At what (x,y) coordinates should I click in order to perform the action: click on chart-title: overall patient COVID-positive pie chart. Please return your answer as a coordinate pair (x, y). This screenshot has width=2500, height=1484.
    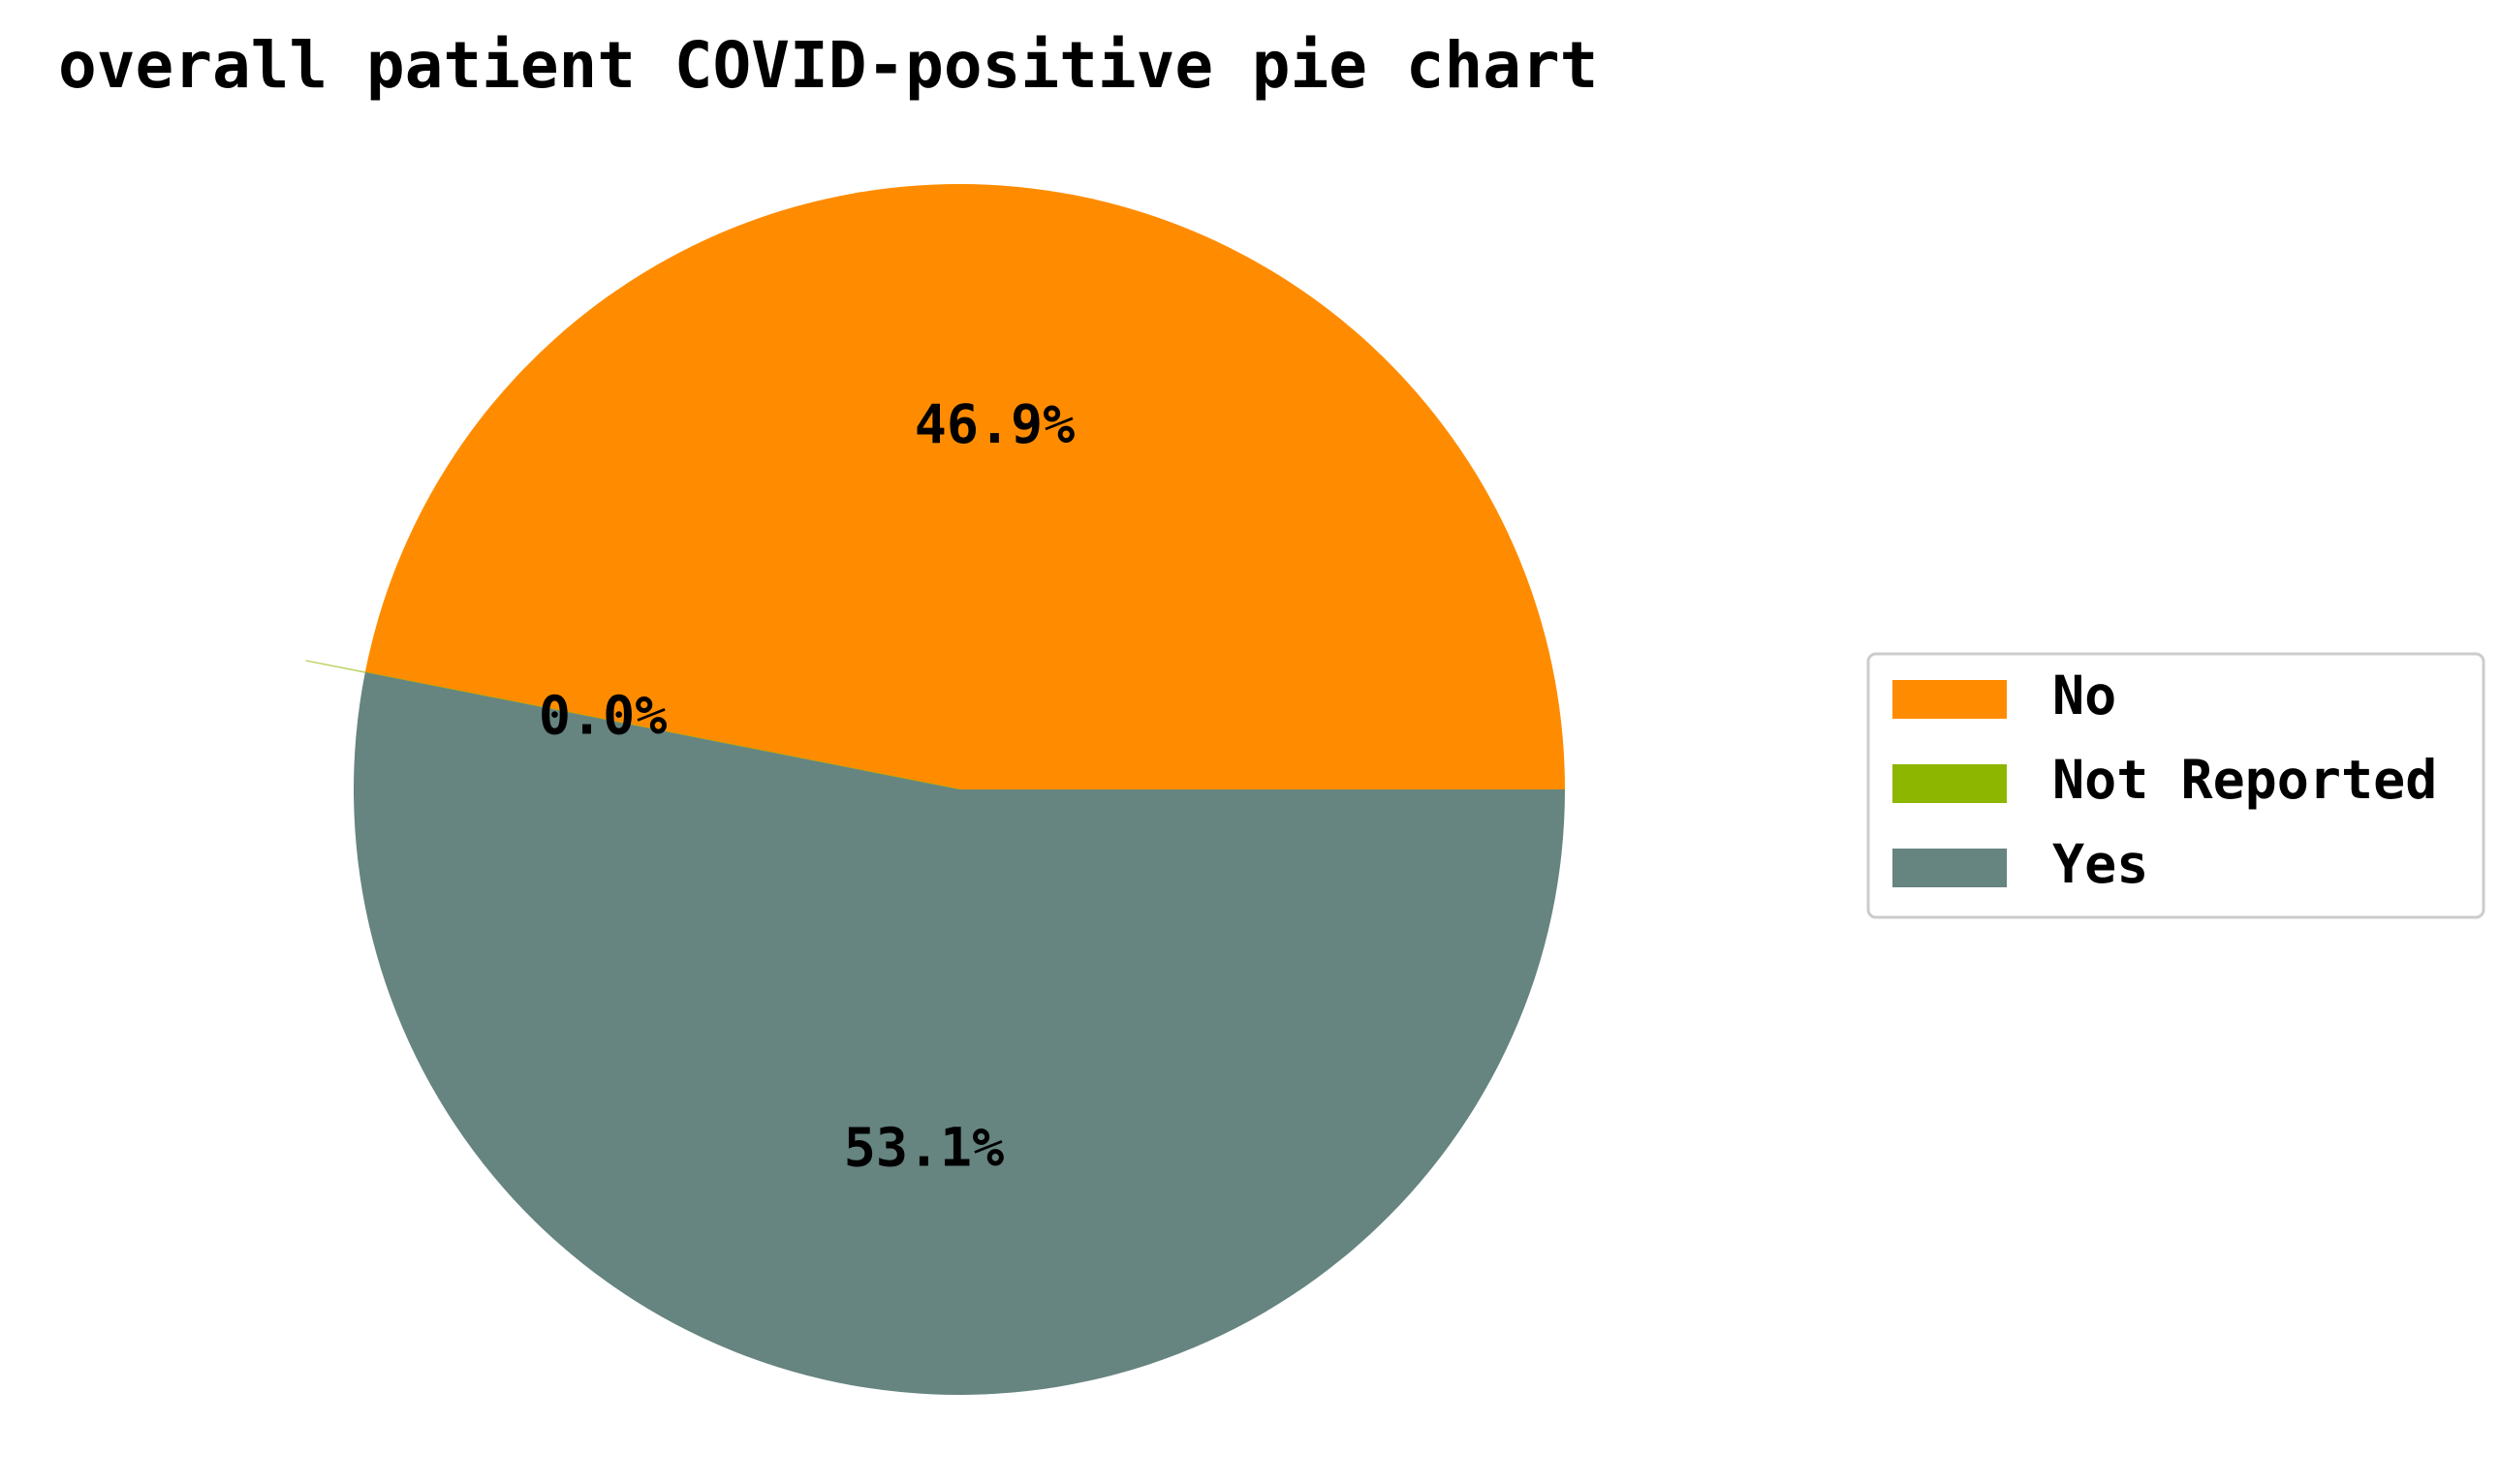
    Looking at the image, I should click on (828, 65).